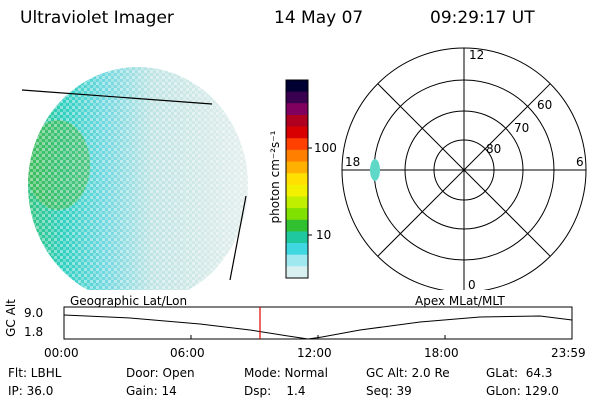 This screenshot has height=400, width=600. I want to click on colorbar-unit-label: photon cm⁻²s⁻¹, so click(275, 177).